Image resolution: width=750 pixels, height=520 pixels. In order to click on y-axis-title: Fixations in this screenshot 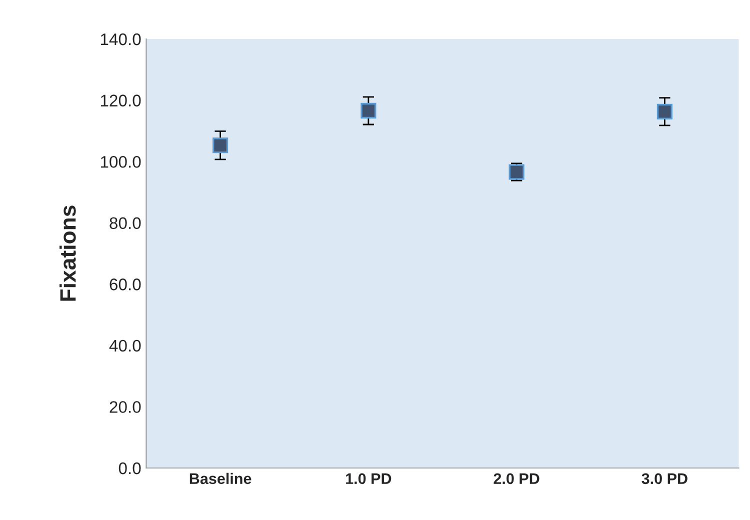, I will do `click(68, 253)`.